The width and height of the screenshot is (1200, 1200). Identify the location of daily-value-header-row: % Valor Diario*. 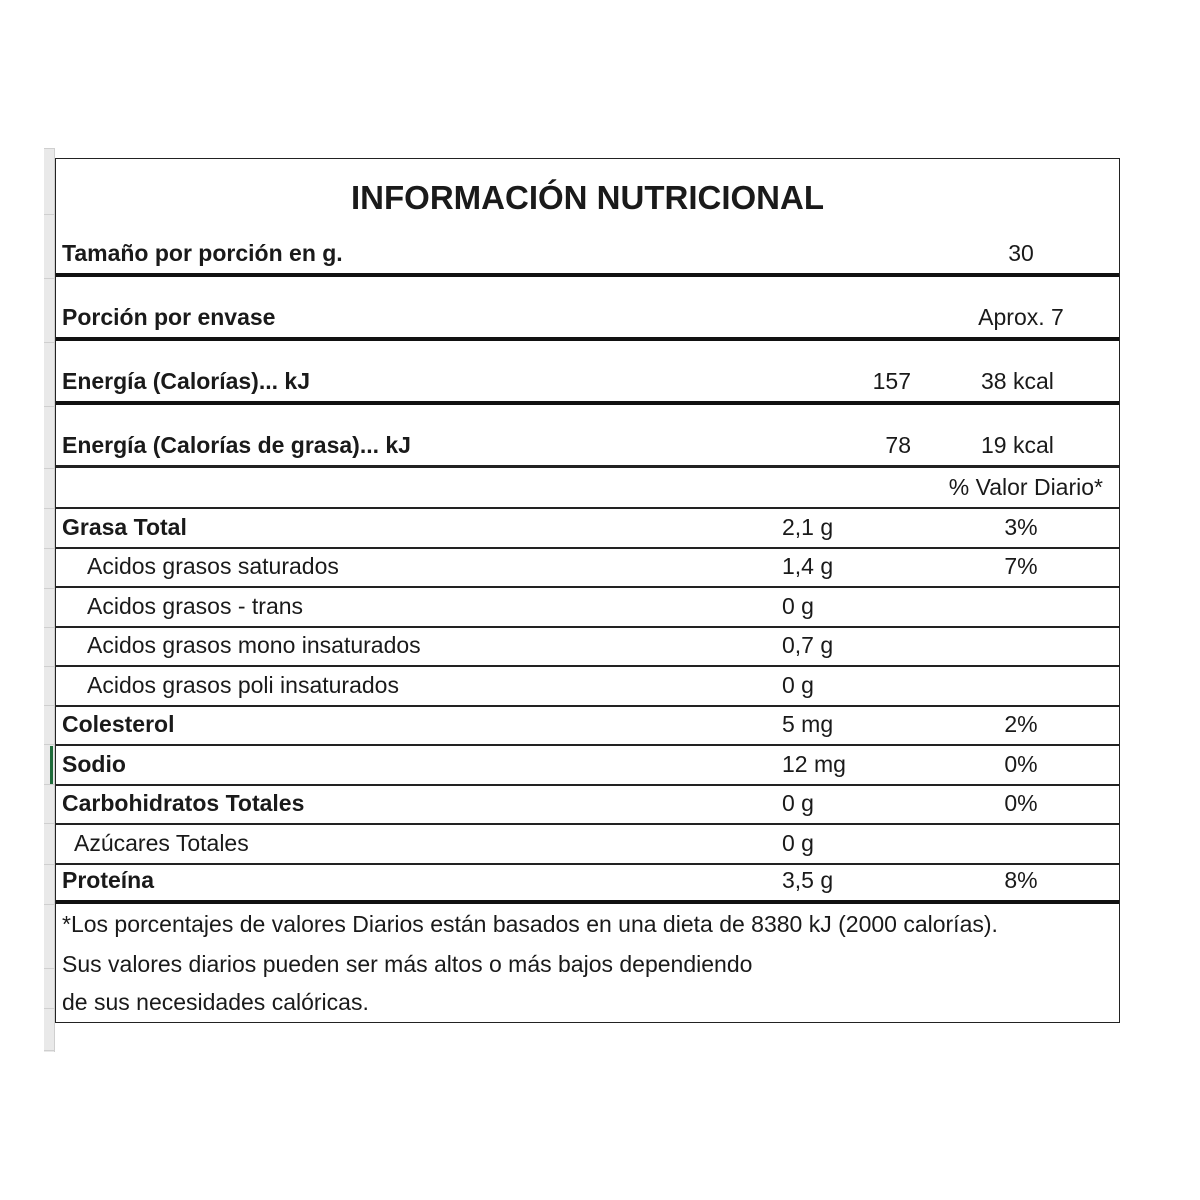
(587, 488).